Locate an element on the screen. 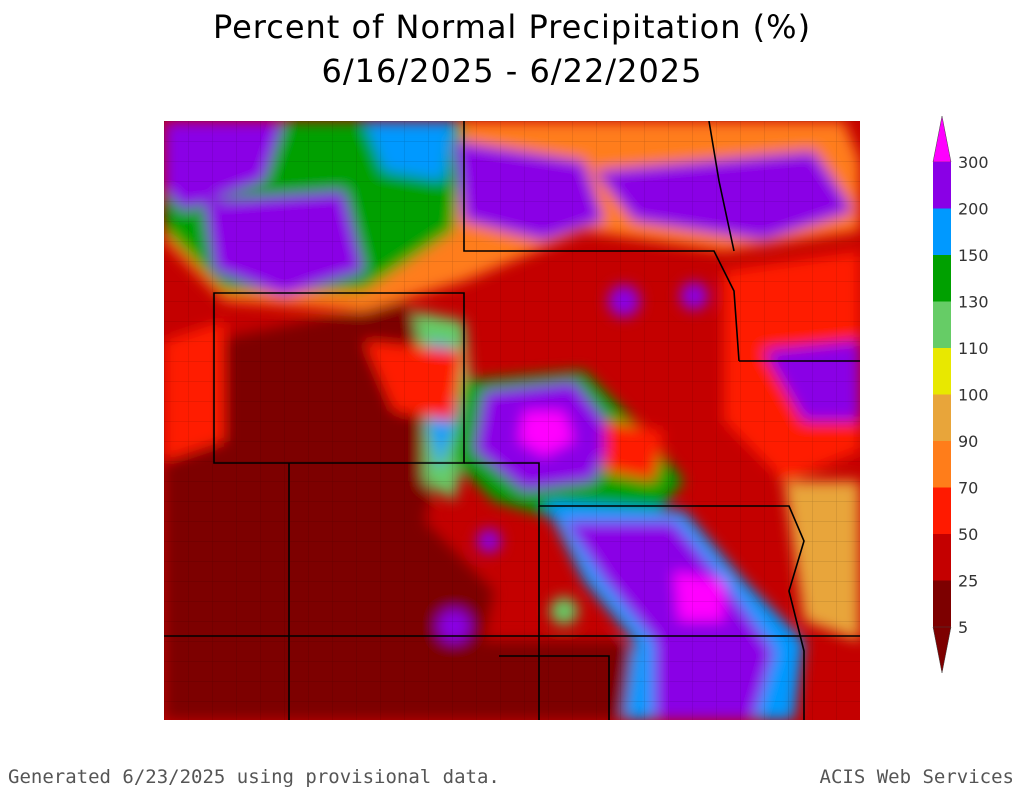  legend-label: 5 is located at coordinates (963, 627).